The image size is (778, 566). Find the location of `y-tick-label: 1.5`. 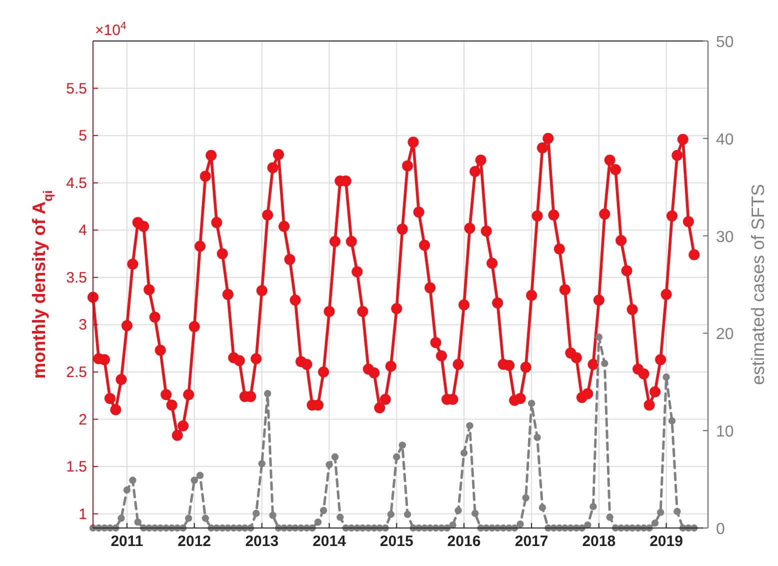

y-tick-label: 1.5 is located at coordinates (76, 467).